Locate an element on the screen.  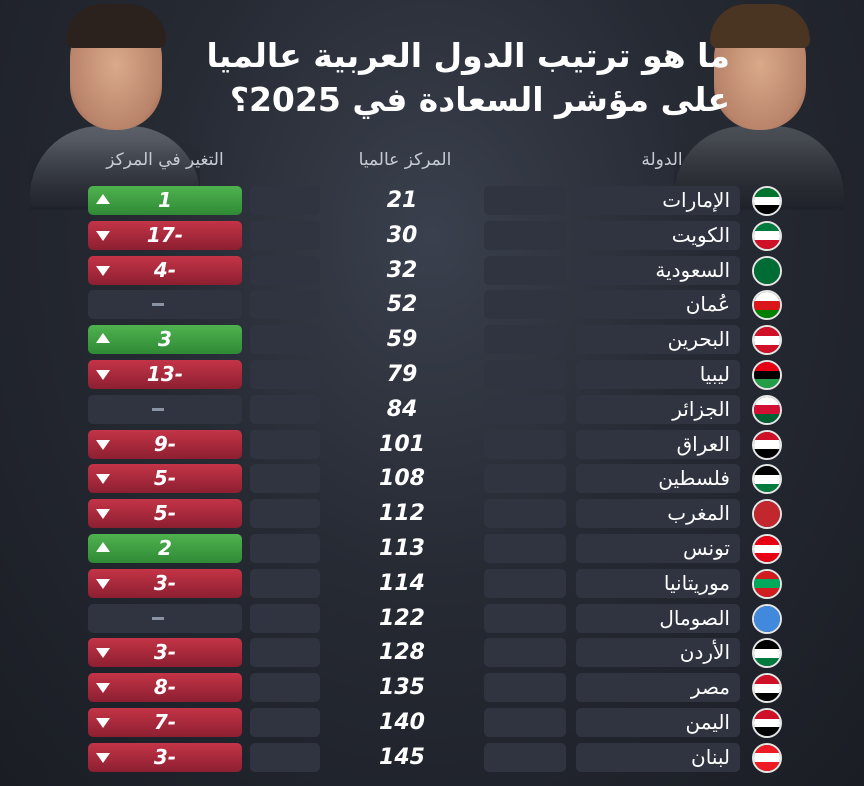
change-value: 7- is located at coordinates (165, 721).